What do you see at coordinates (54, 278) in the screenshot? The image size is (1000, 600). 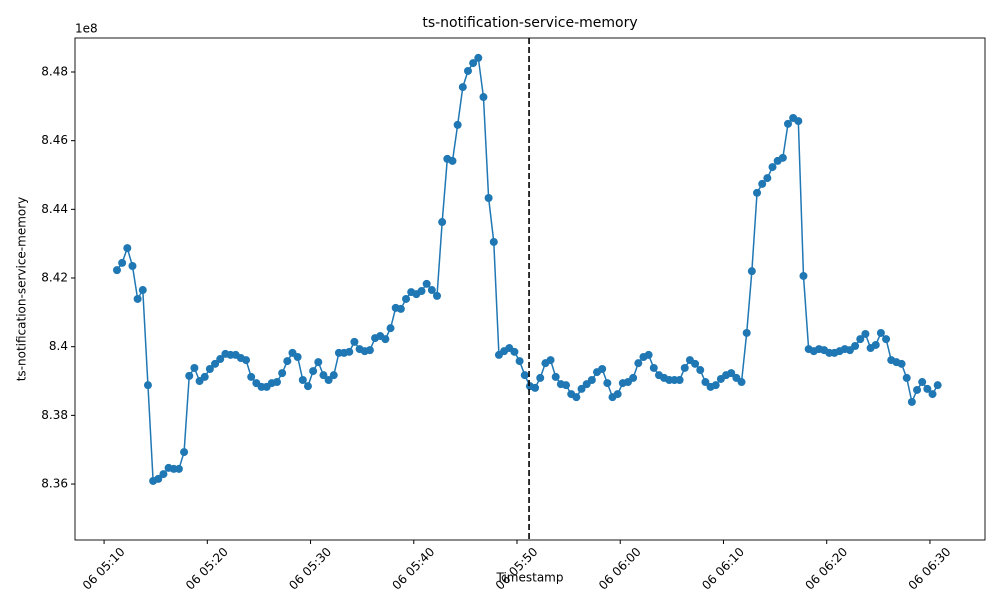 I see `y-tick-label: 8.42` at bounding box center [54, 278].